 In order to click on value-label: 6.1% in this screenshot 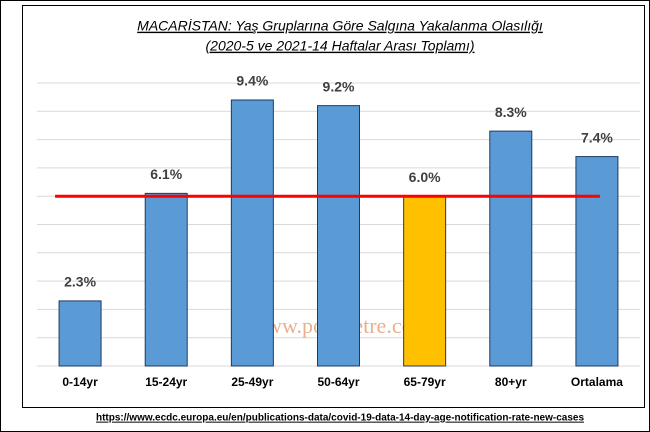, I will do `click(166, 174)`.